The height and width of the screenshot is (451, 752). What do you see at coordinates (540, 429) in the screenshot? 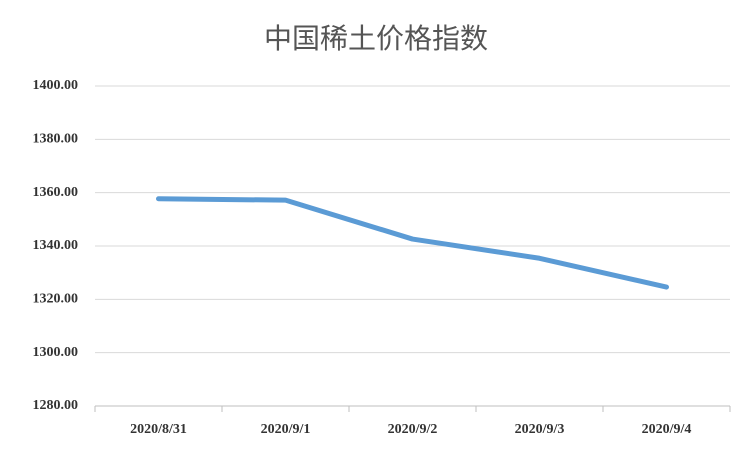
I see `x-tick-label: 2020/9/3` at bounding box center [540, 429].